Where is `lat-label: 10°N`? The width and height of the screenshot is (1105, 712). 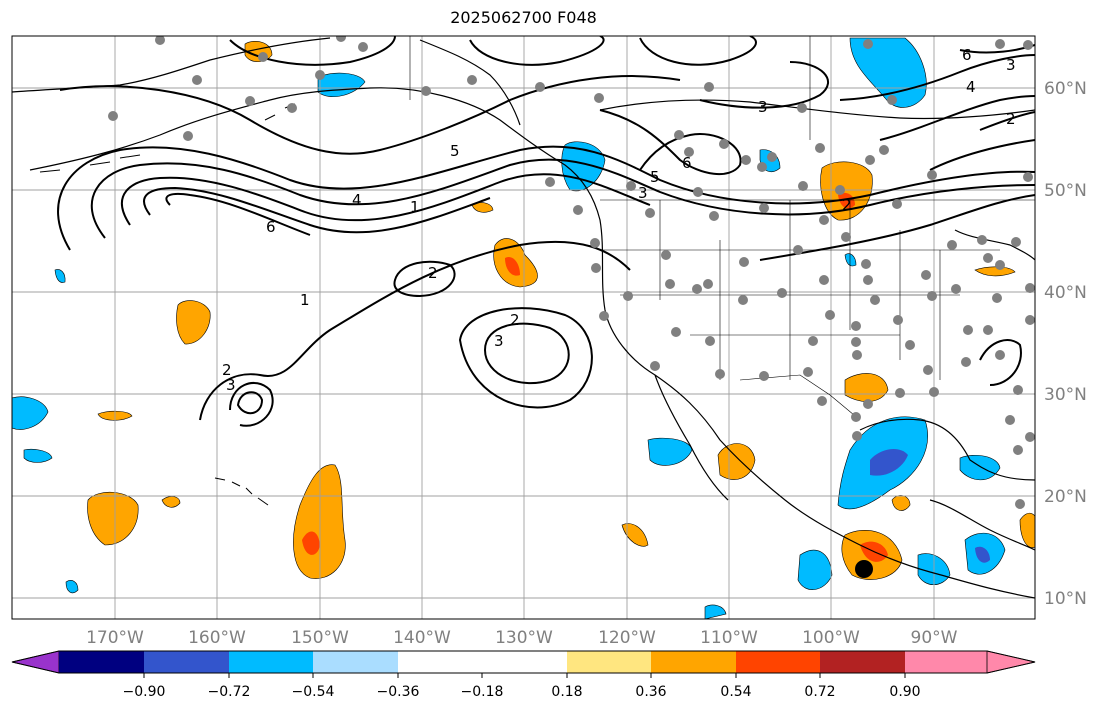 lat-label: 10°N is located at coordinates (1065, 599).